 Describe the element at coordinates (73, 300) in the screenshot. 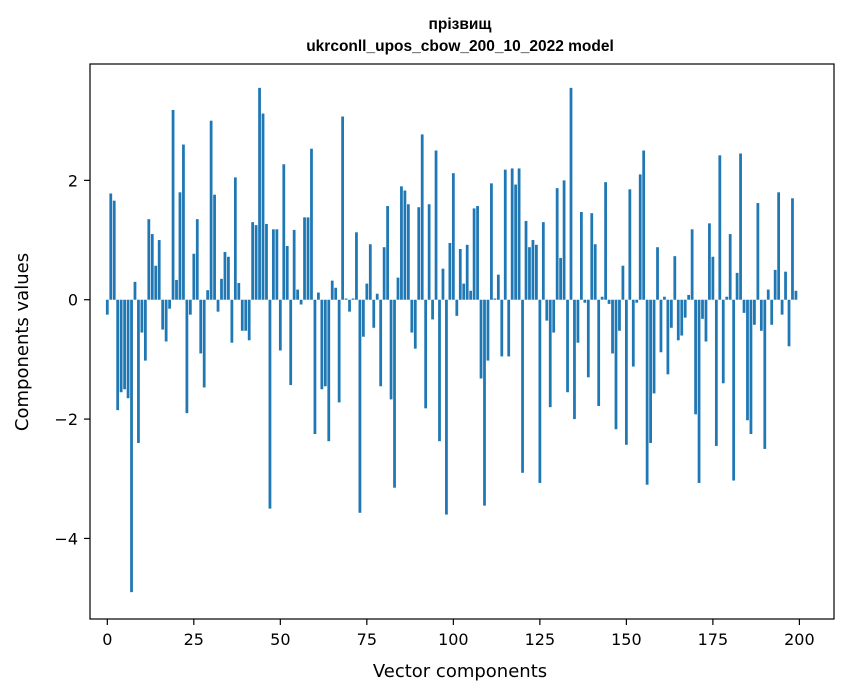

I see `y-tick-label-0: 0` at that location.